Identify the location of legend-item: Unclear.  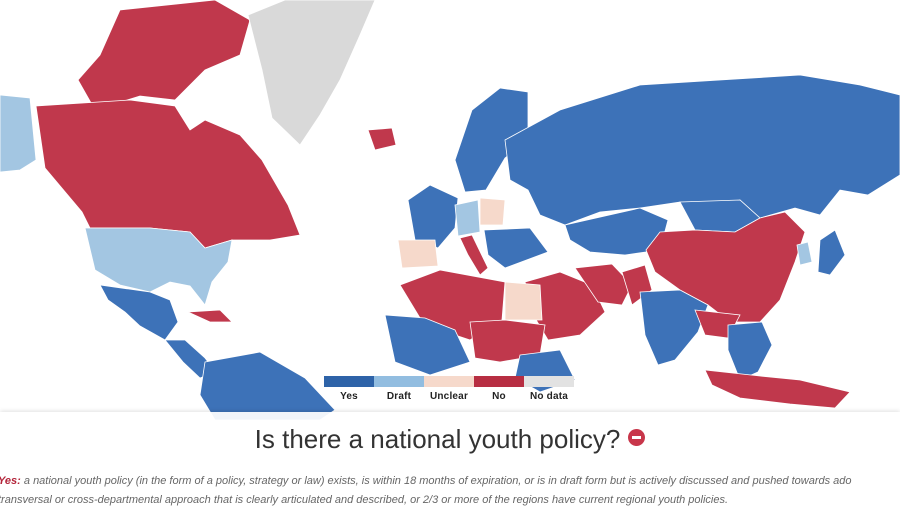
(449, 389).